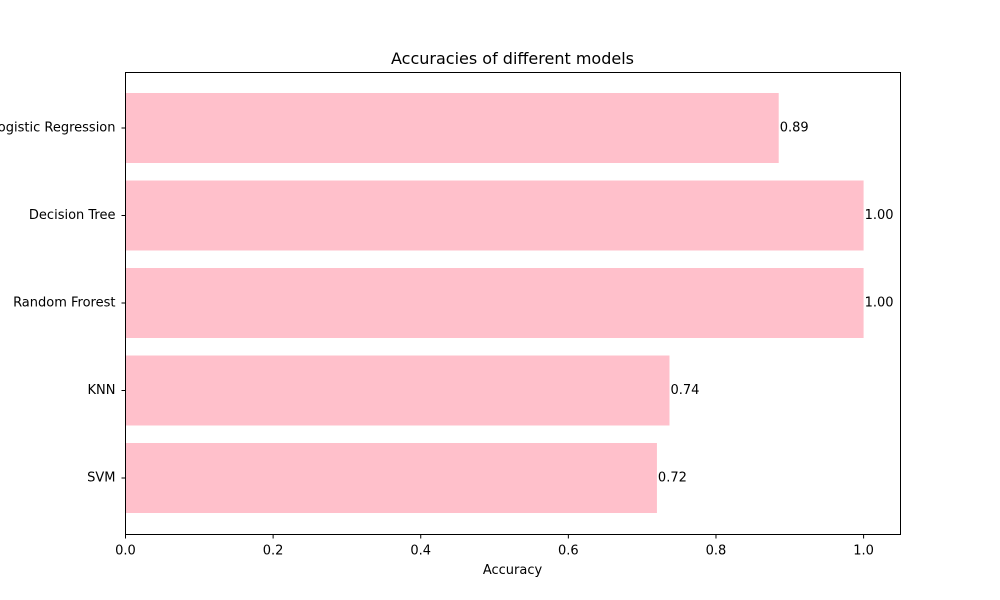  I want to click on chart-title: Accuracies of different models, so click(512, 58).